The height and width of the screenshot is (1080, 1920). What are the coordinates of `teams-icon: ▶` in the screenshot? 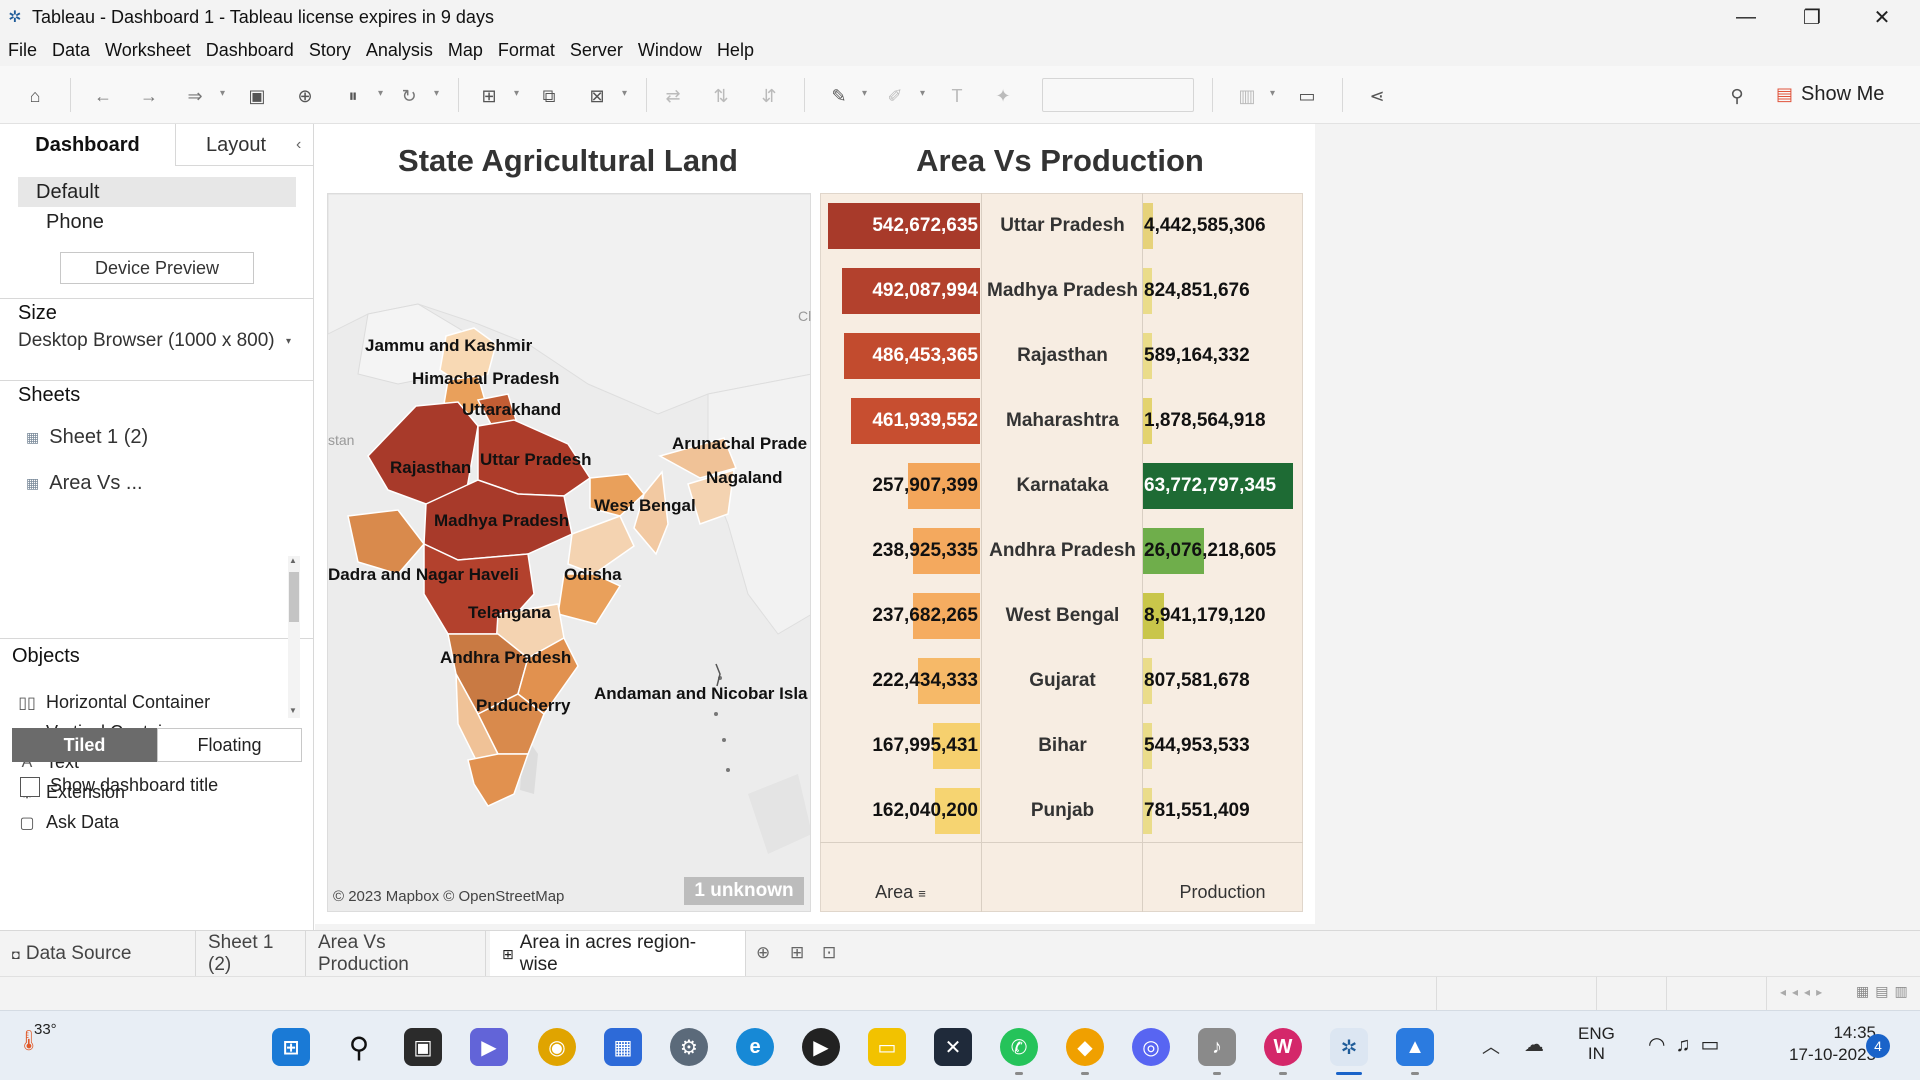 It's located at (489, 1047).